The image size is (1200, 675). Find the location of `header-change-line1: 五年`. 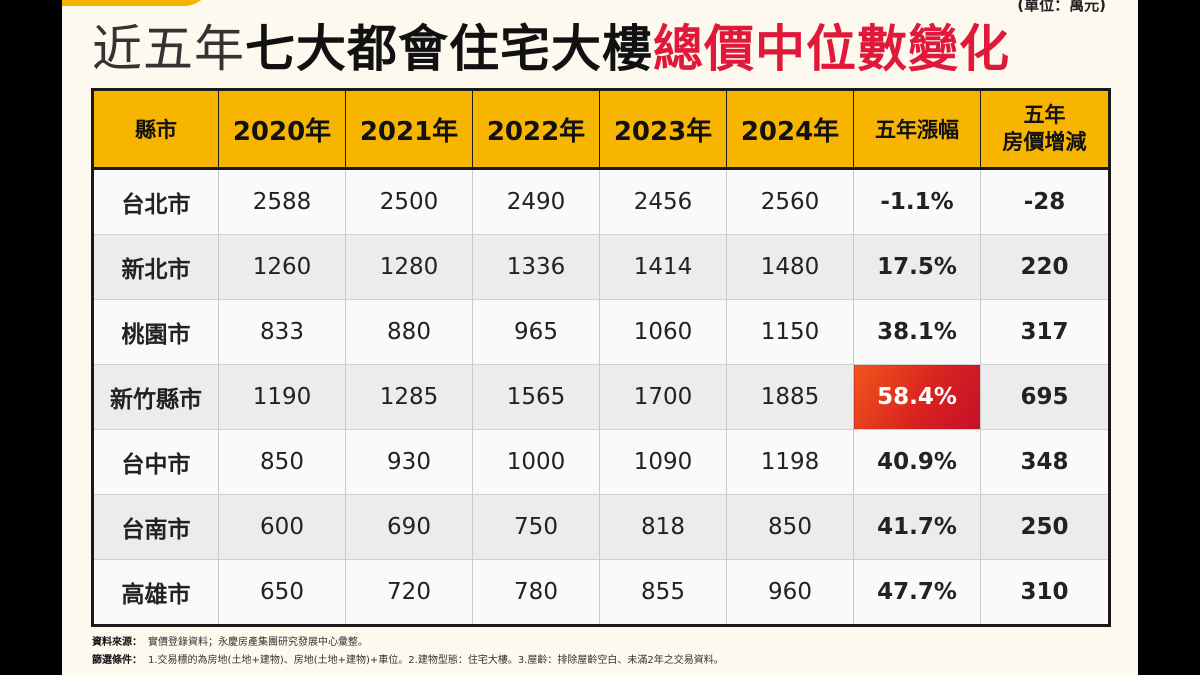

header-change-line1: 五年 is located at coordinates (1044, 115).